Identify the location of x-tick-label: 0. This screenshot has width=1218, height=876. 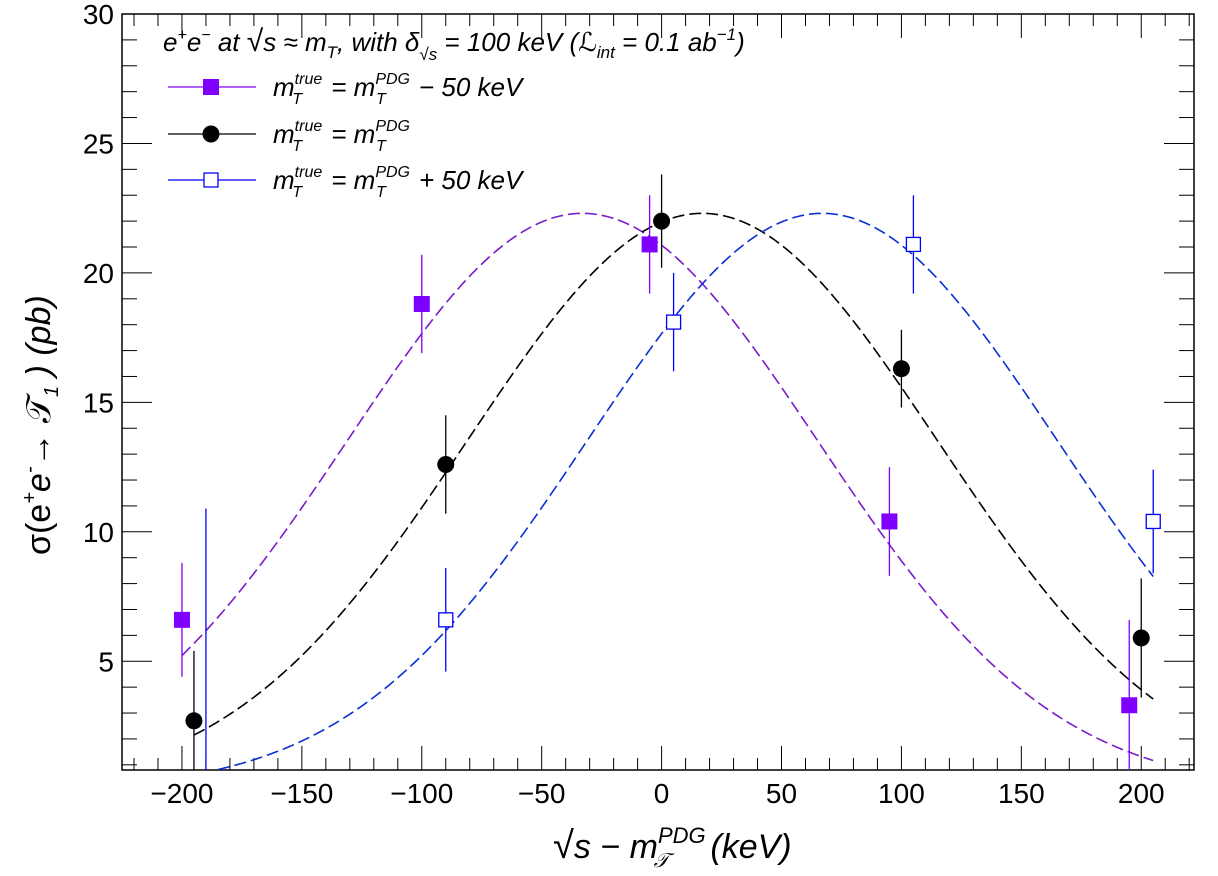
(662, 793).